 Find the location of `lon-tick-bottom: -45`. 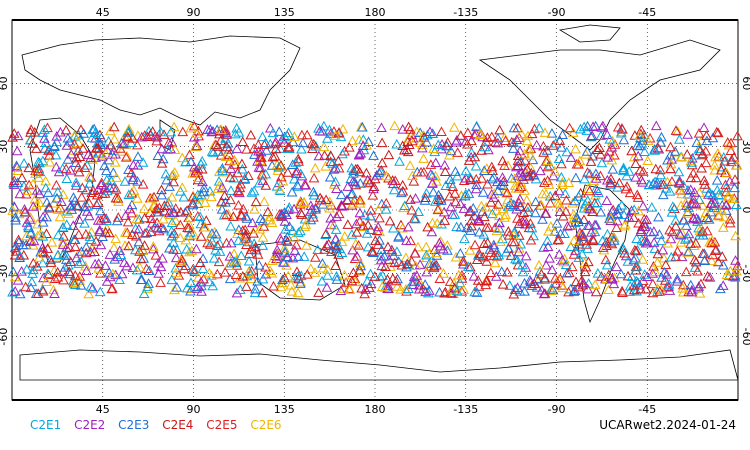

lon-tick-bottom: -45 is located at coordinates (647, 409).